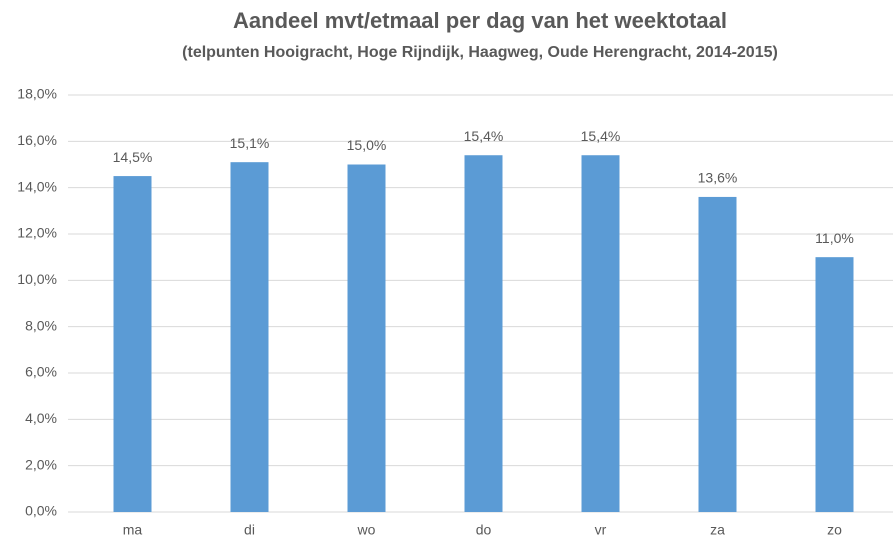  Describe the element at coordinates (133, 530) in the screenshot. I see `x-tick-label: ma` at that location.